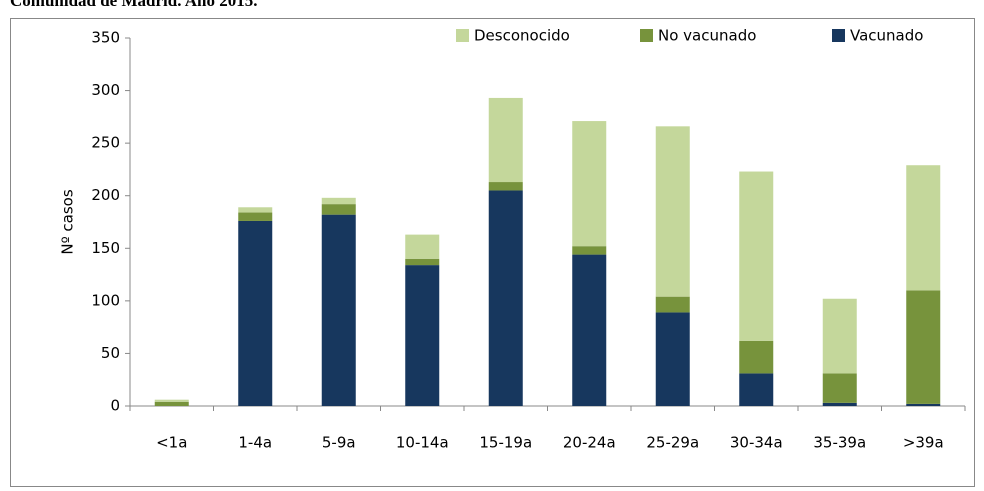 The image size is (984, 491). What do you see at coordinates (707, 36) in the screenshot?
I see `legend-label: No vacunado` at bounding box center [707, 36].